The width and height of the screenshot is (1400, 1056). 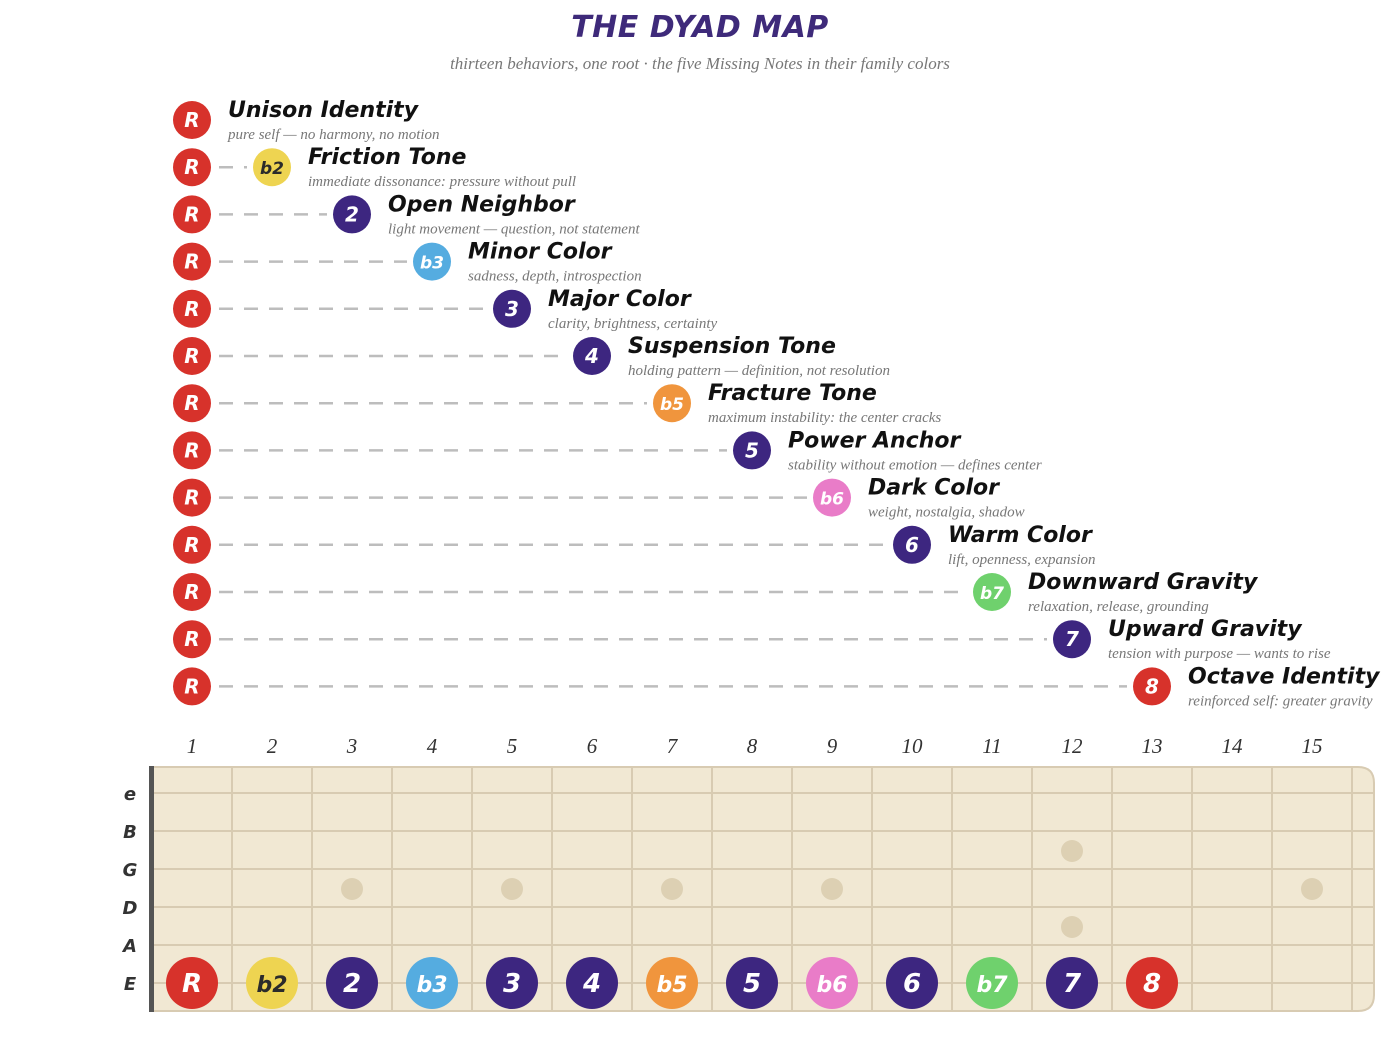 I want to click on fretboard-note-label: 2, so click(x=352, y=984).